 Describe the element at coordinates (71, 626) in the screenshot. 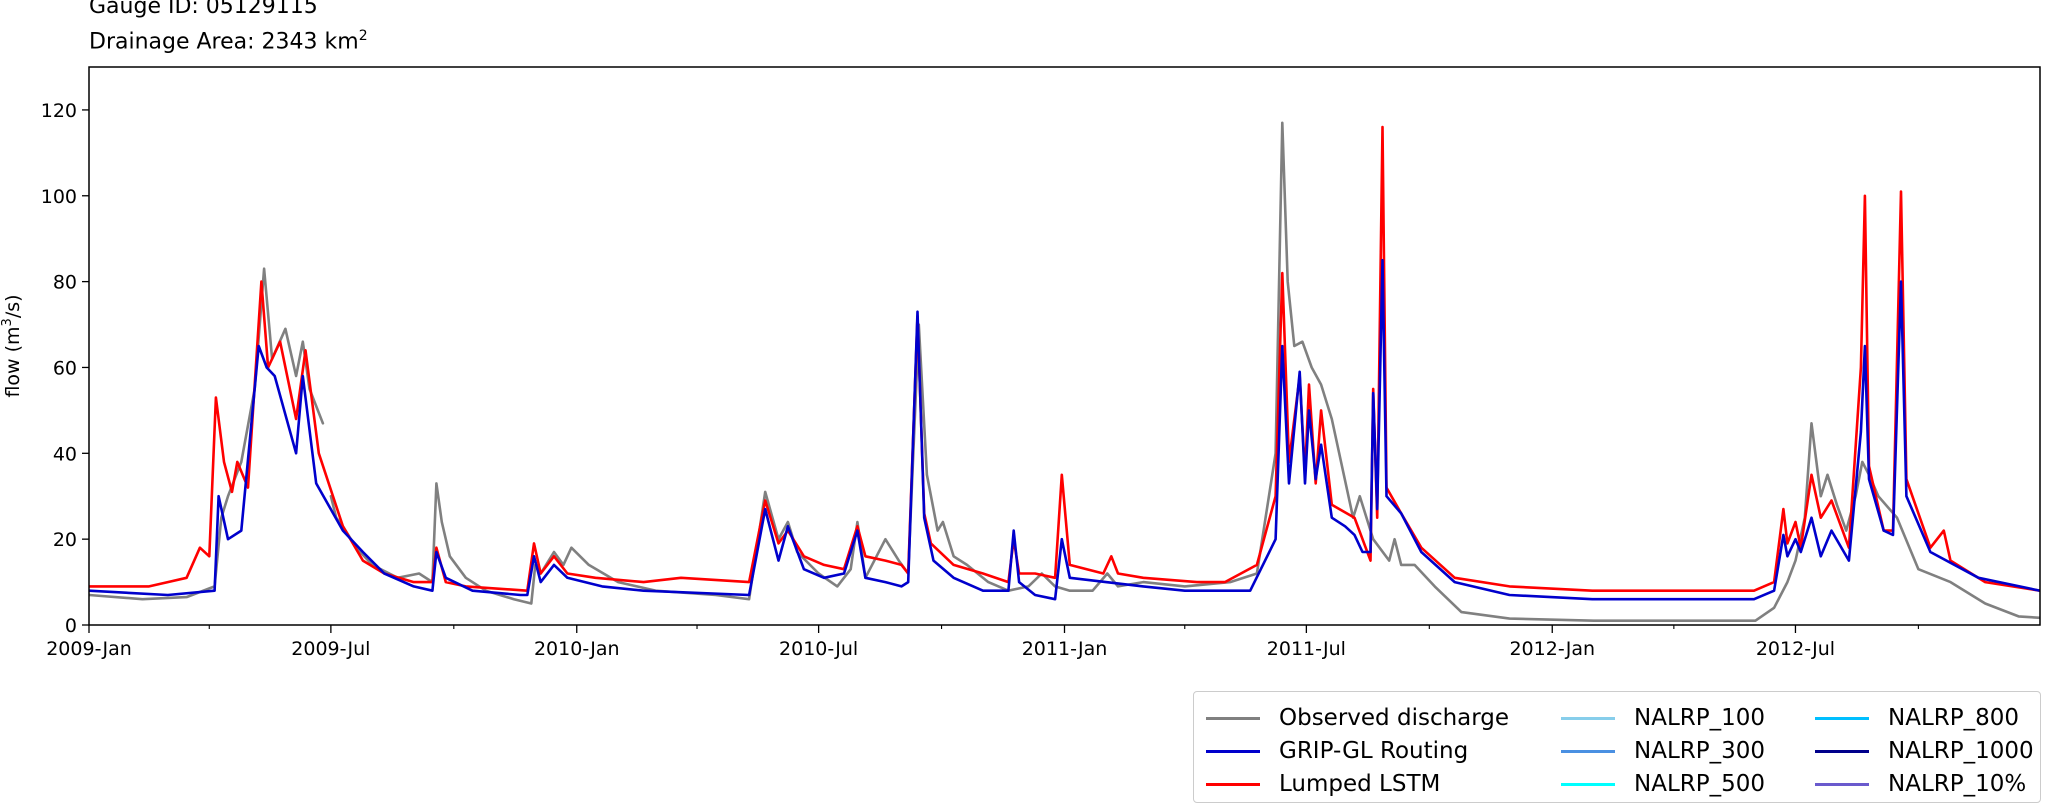

I see `y-tick-label: 0` at that location.